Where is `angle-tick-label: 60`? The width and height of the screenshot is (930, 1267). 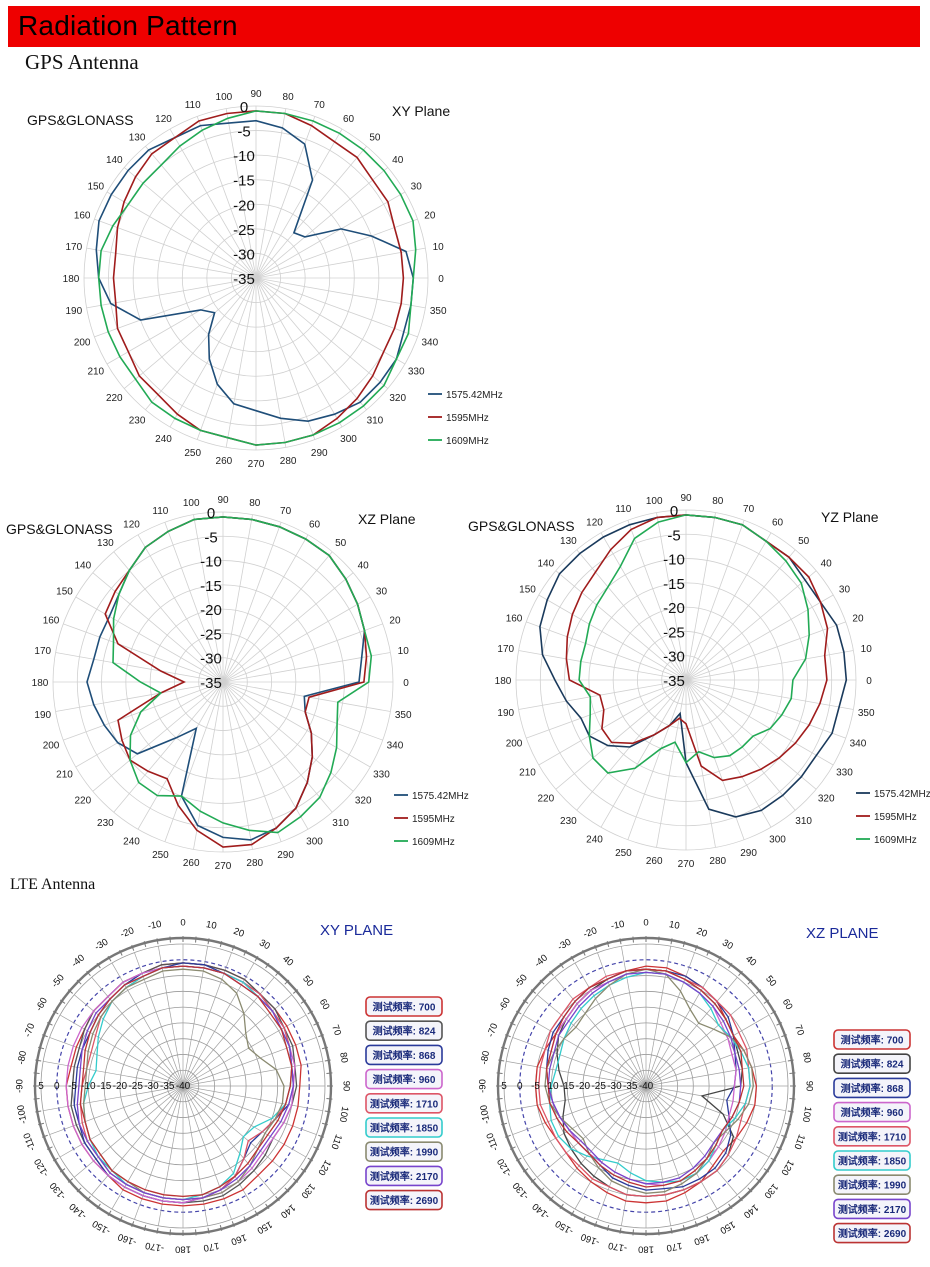
angle-tick-label: 60 is located at coordinates (315, 525).